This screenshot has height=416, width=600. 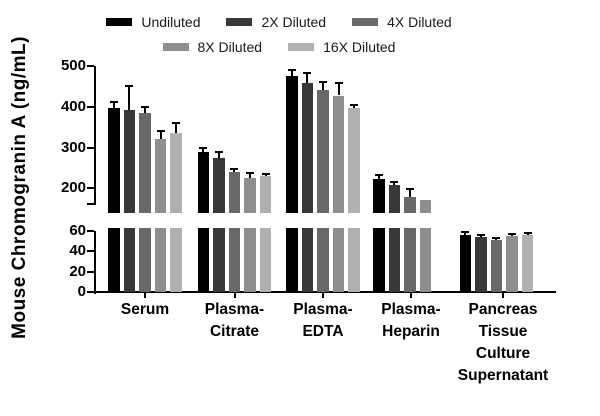 I want to click on legend-row: Undiluted 2X Diluted 4X Diluted, so click(x=279, y=22).